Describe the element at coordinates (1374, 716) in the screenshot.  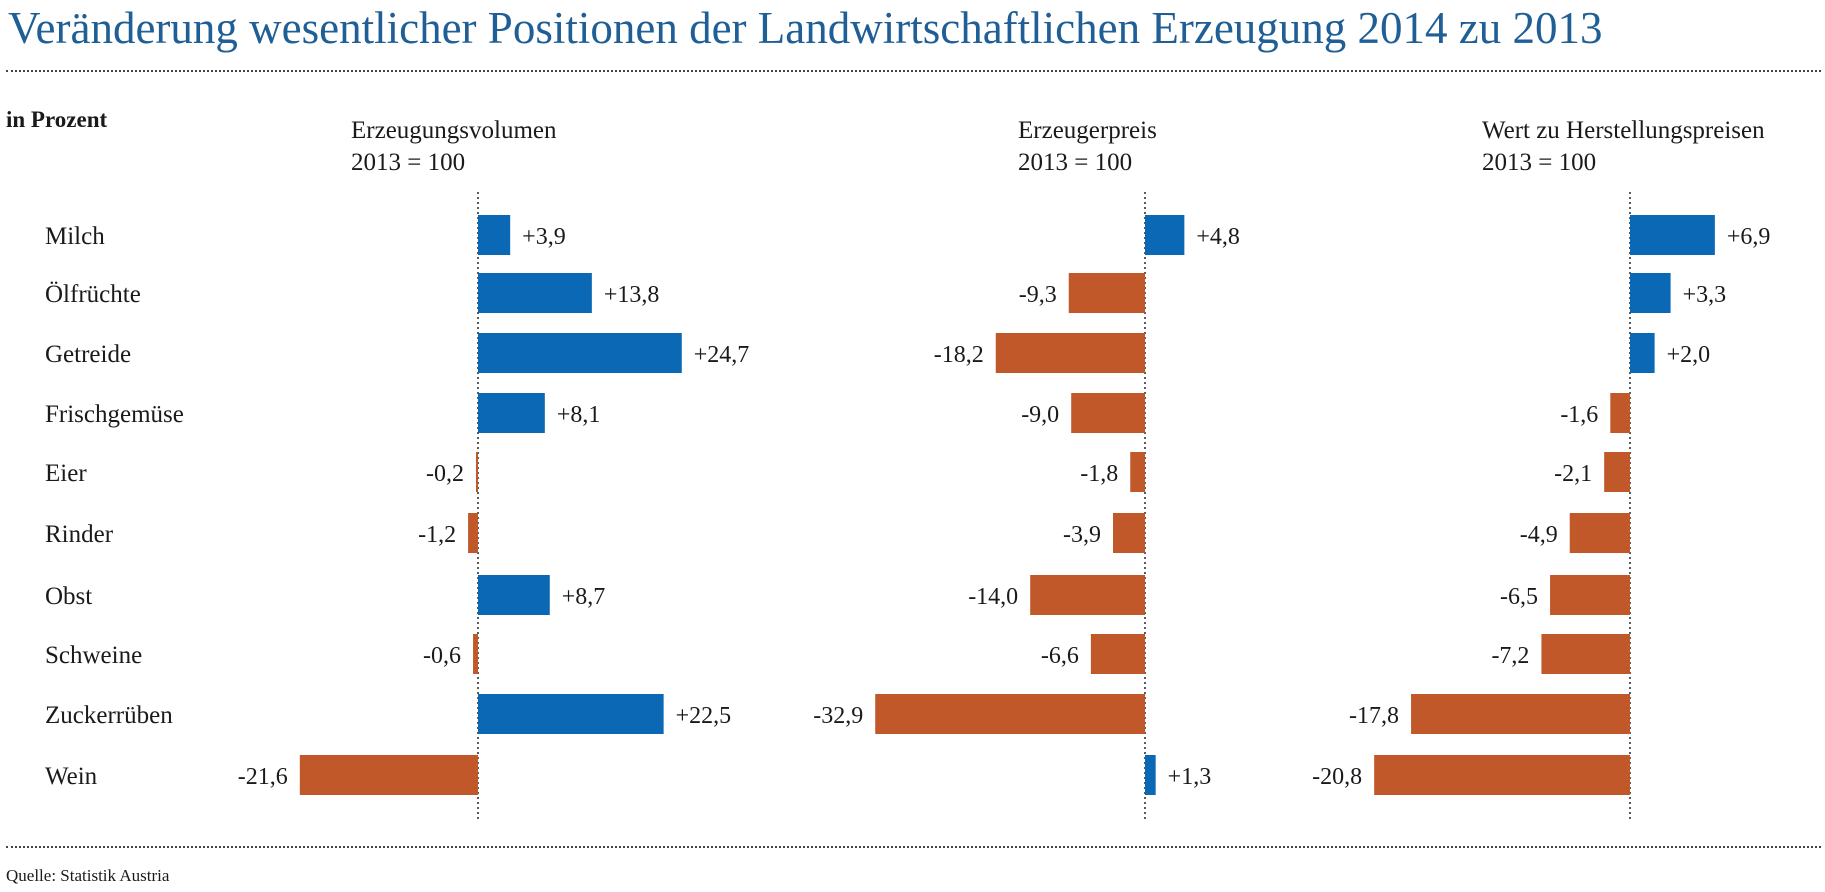
I see `data-label: -17,8` at that location.